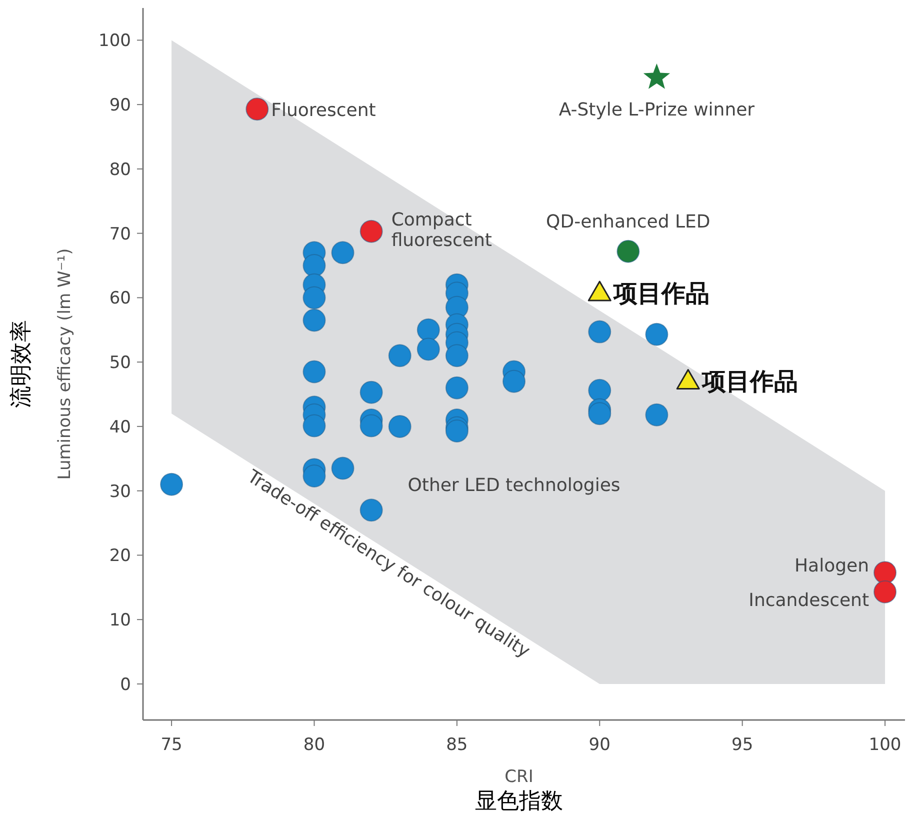  Describe the element at coordinates (628, 221) in the screenshot. I see `annotation: QD-enhanced LED` at that location.